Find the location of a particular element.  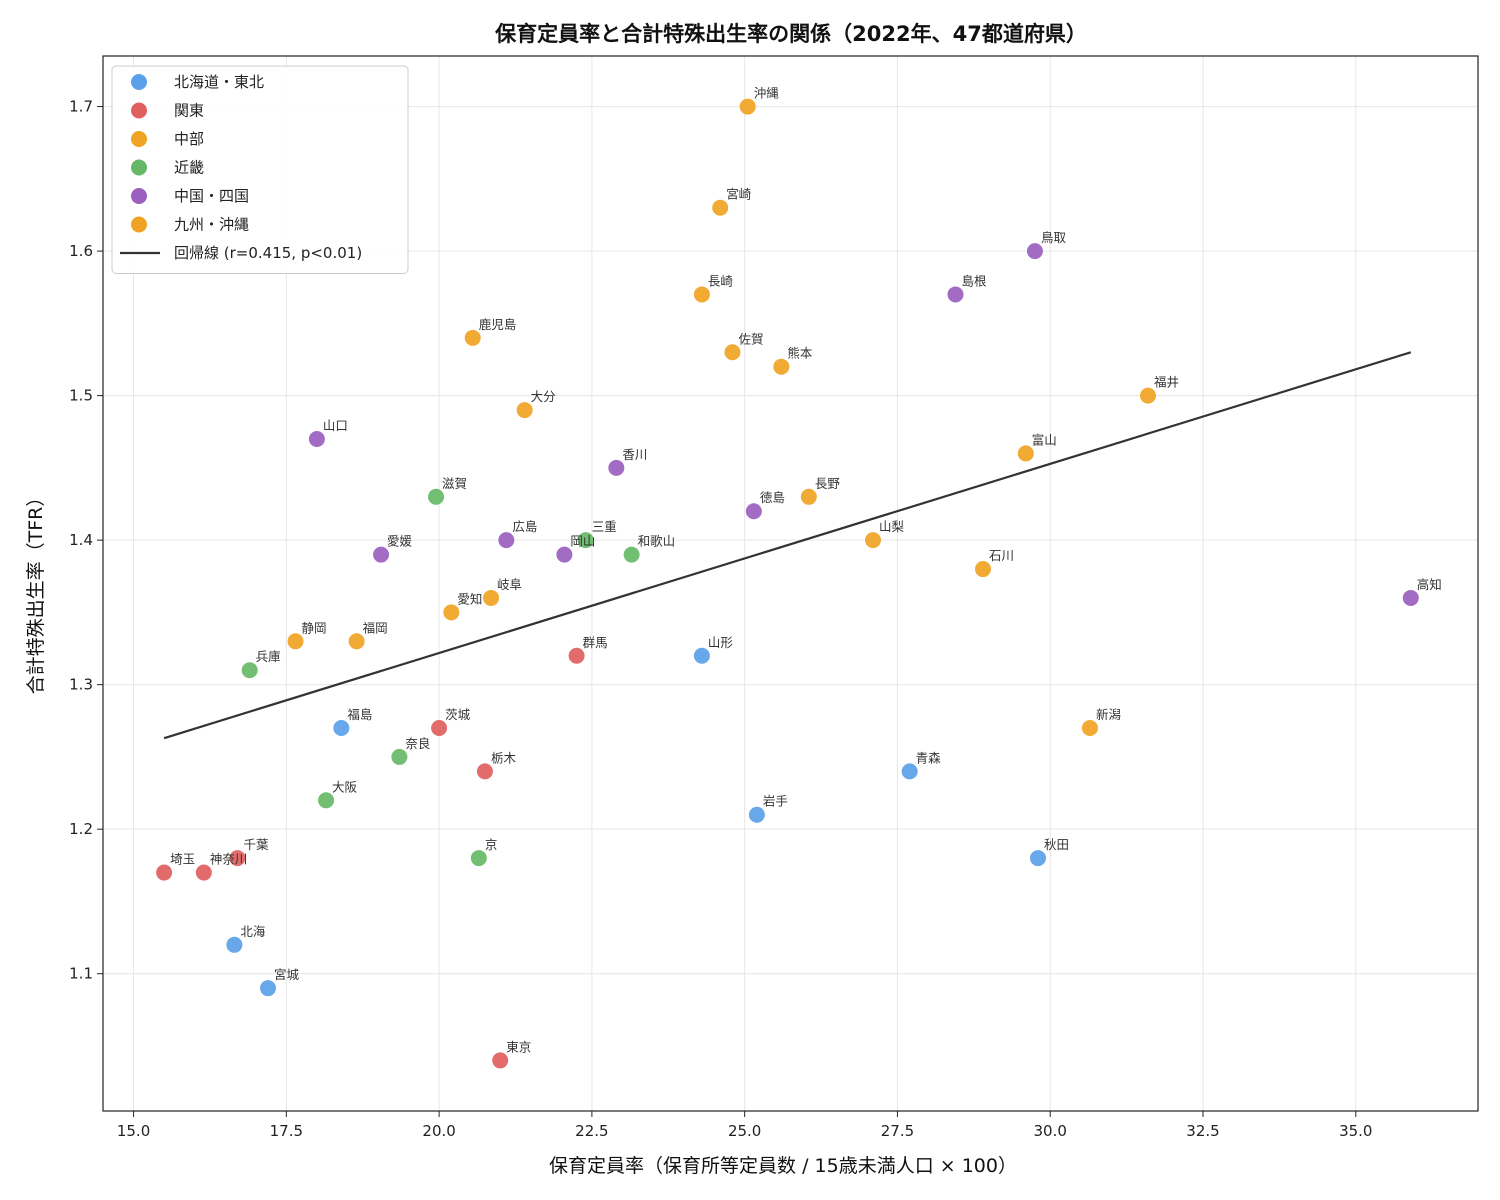

point-label: 青森 is located at coordinates (929, 757).